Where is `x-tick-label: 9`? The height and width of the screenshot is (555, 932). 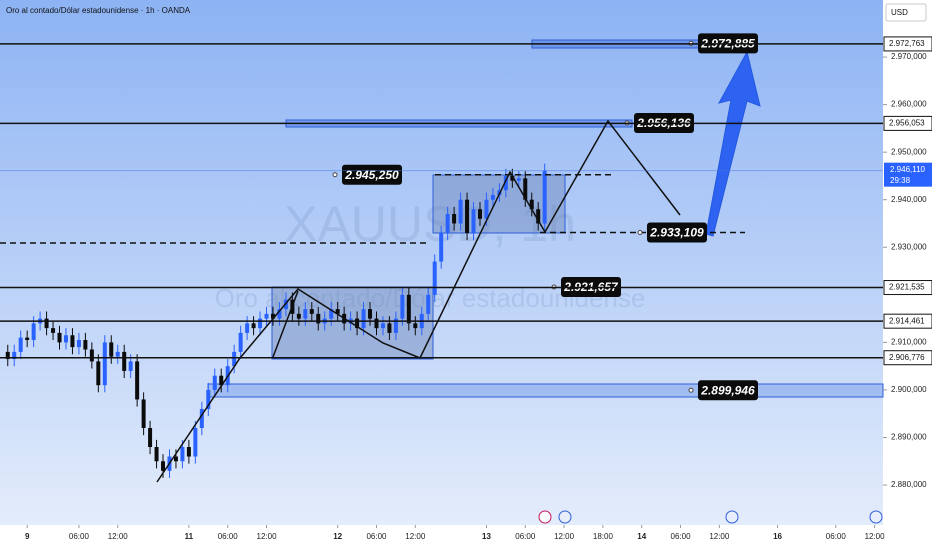
x-tick-label: 9 is located at coordinates (27, 536).